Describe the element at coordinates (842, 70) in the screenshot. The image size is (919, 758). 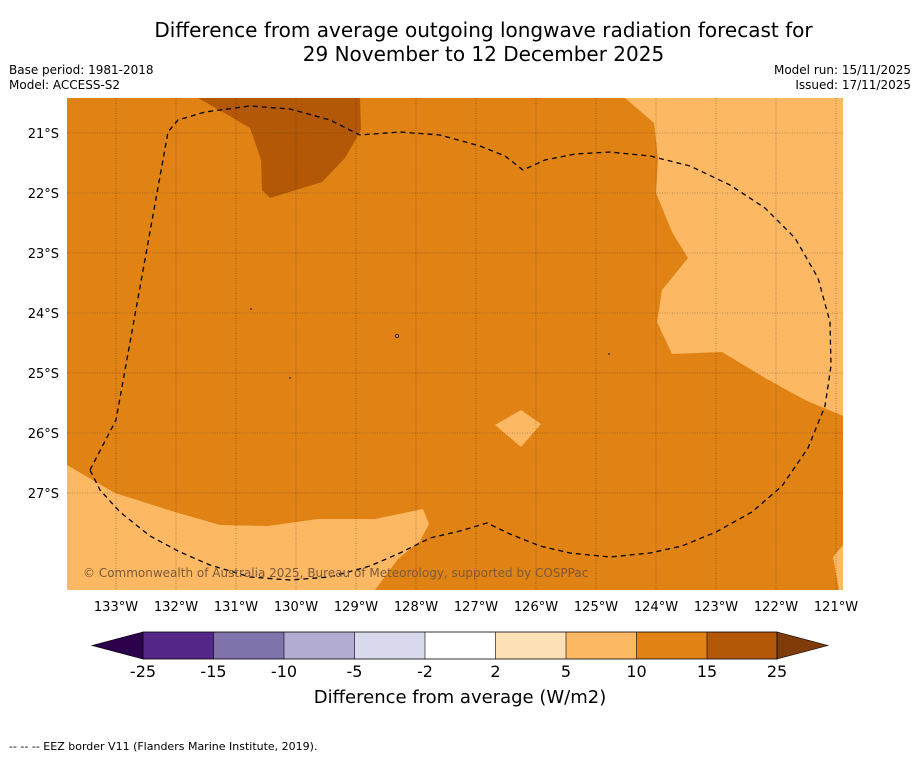
I see `model-run: Model run: 15/11/2025` at that location.